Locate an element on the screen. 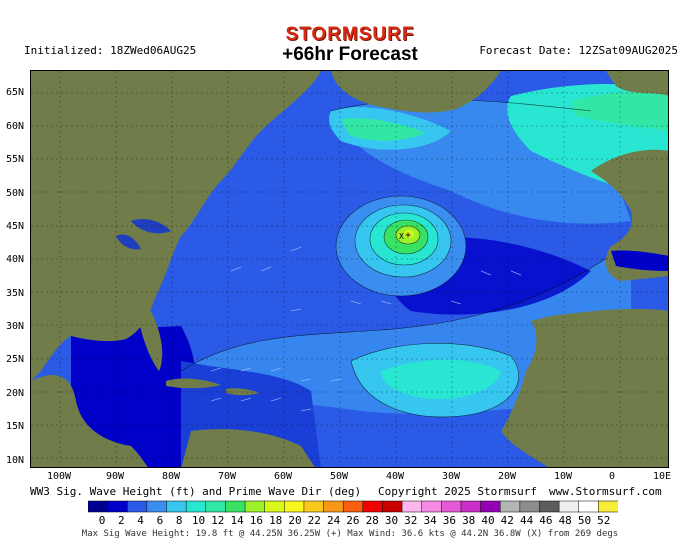 The image size is (700, 540). longitude-label: 0 is located at coordinates (612, 476).